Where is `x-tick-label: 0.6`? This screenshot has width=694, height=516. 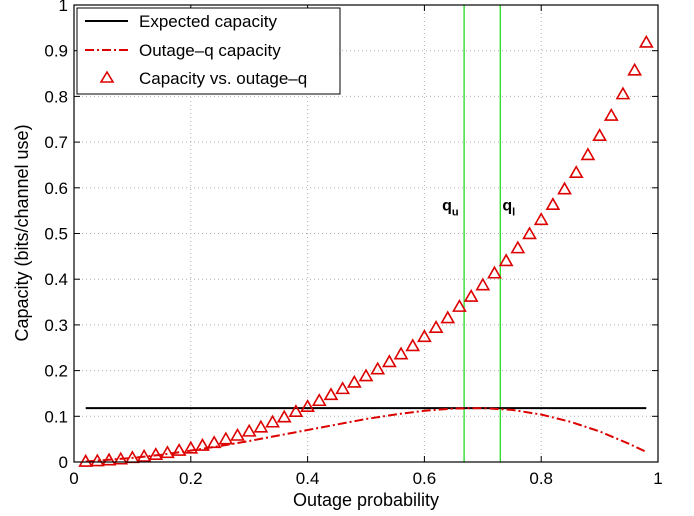
x-tick-label: 0.6 is located at coordinates (425, 478).